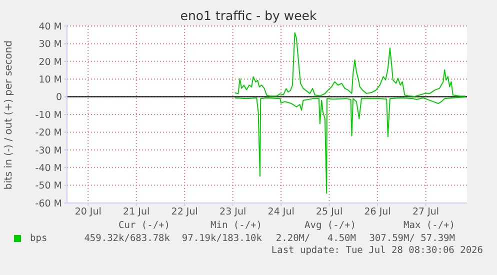 This screenshot has width=497, height=275. Describe the element at coordinates (48, 204) in the screenshot. I see `y-tick-label: -60 M` at that location.